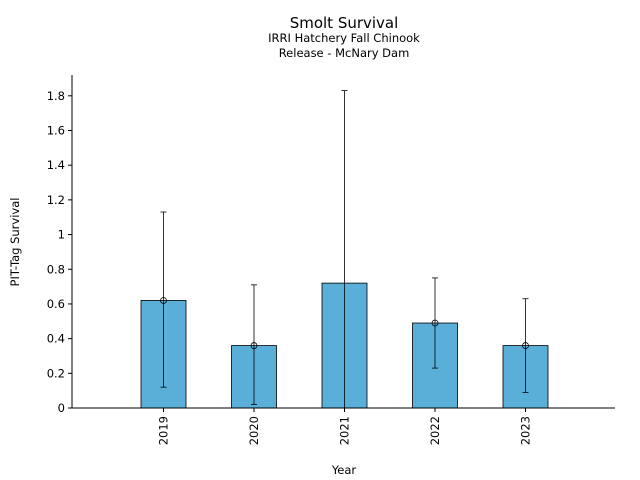 Image resolution: width=640 pixels, height=480 pixels. What do you see at coordinates (344, 470) in the screenshot?
I see `x-axis-label: Year` at bounding box center [344, 470].